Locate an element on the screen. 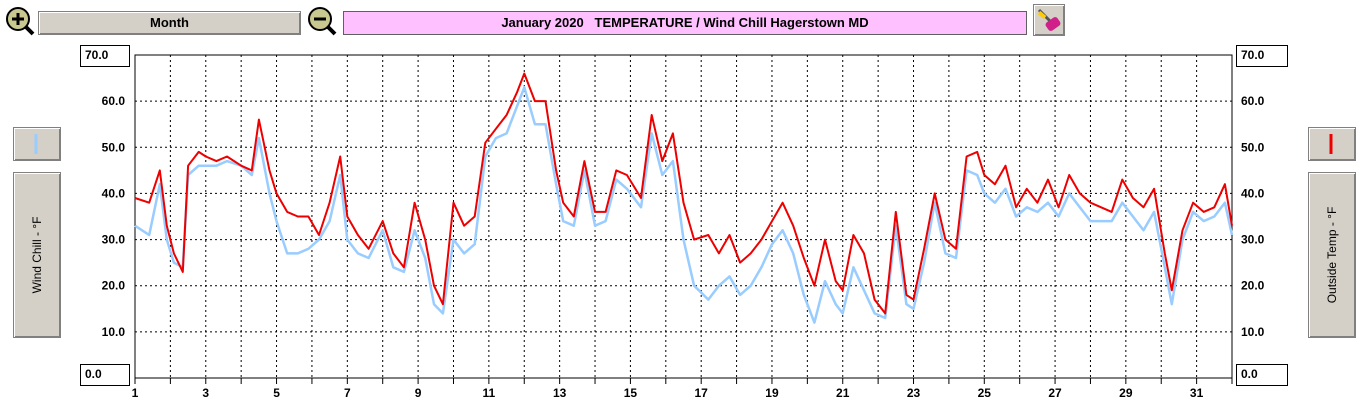 This screenshot has width=1365, height=406. x-tick-label: 17 is located at coordinates (702, 393).